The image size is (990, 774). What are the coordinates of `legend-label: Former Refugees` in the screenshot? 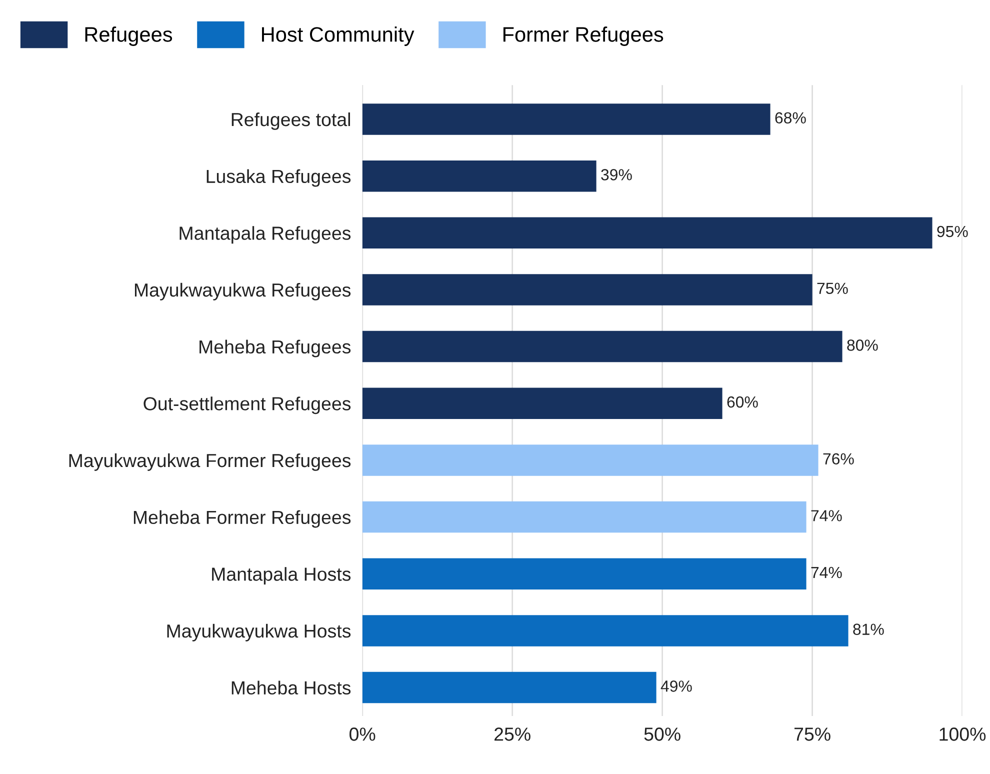 It's located at (583, 36).